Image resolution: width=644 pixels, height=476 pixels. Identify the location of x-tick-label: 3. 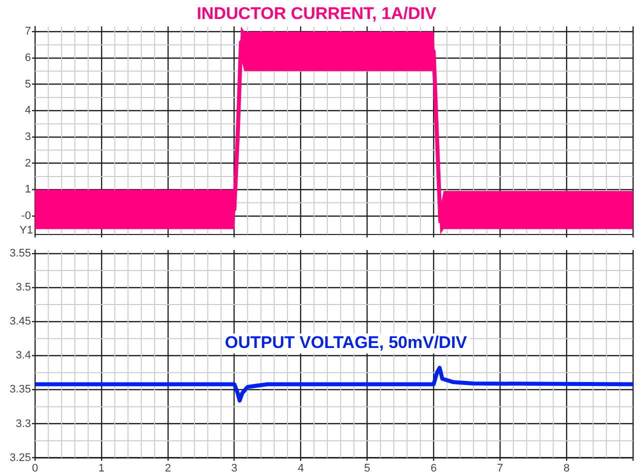
(234, 468).